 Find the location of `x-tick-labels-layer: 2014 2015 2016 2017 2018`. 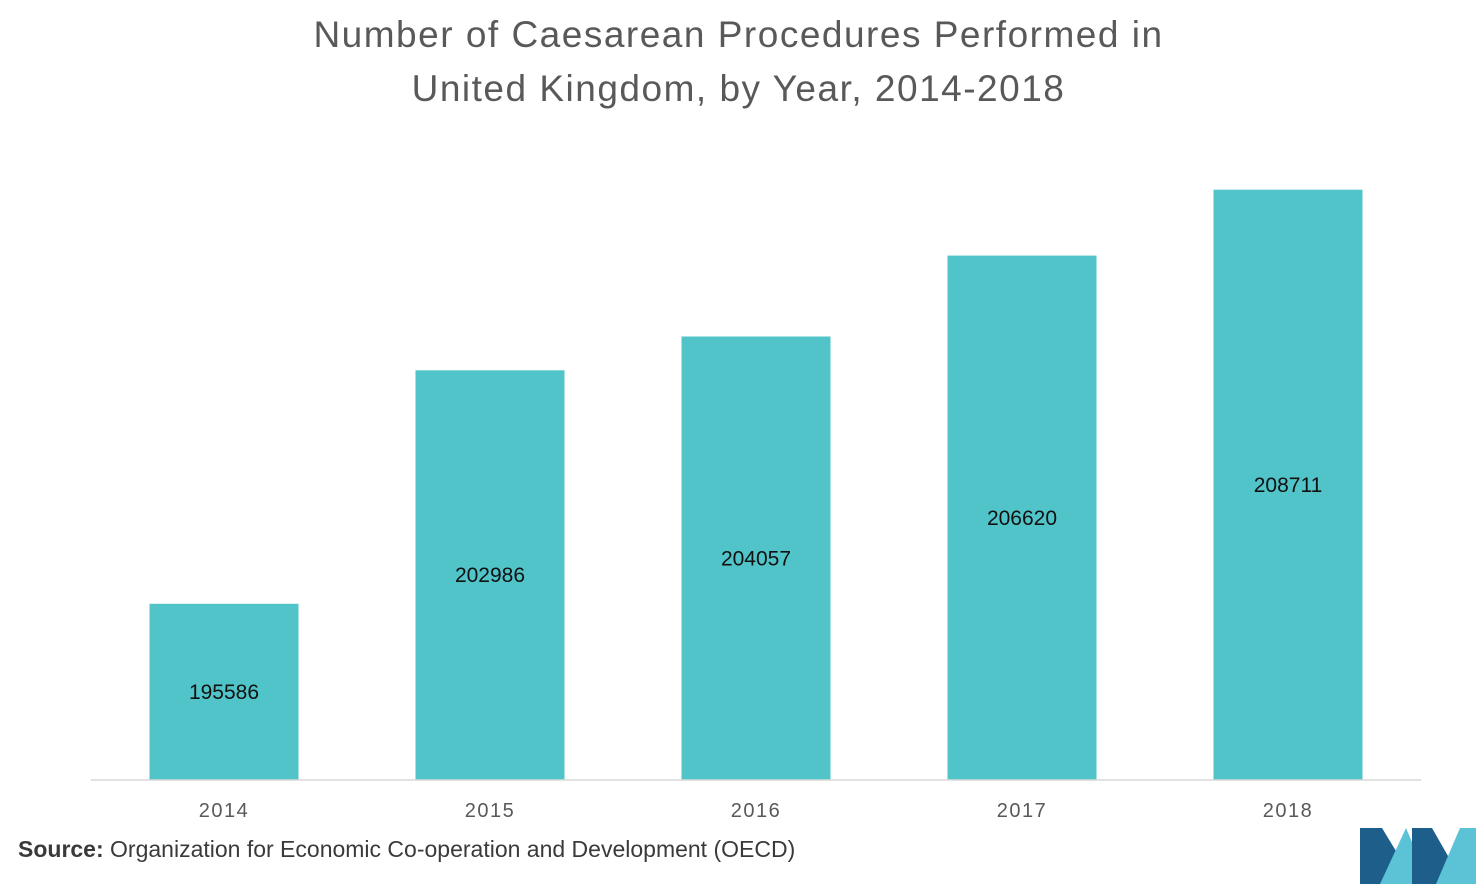

x-tick-labels-layer: 2014 2015 2016 2017 2018 is located at coordinates (756, 811).